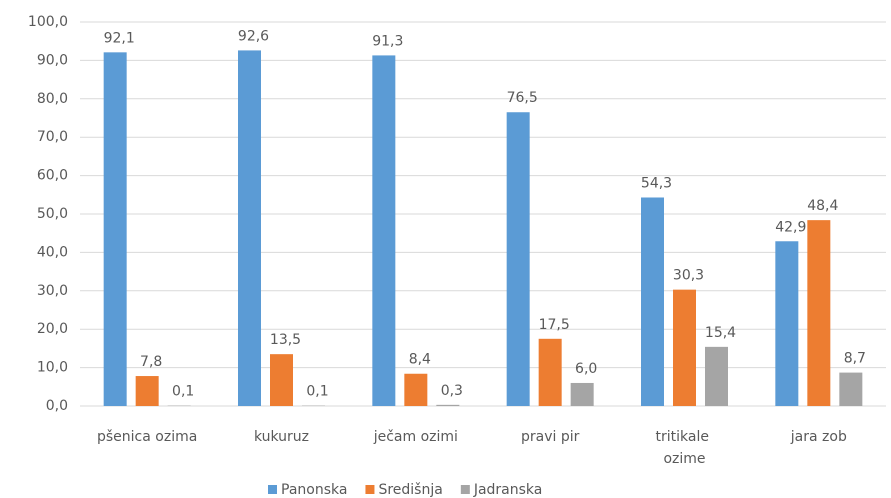 The image size is (891, 498). Describe the element at coordinates (415, 437) in the screenshot. I see `x-tick-label: ječam ozimi` at that location.